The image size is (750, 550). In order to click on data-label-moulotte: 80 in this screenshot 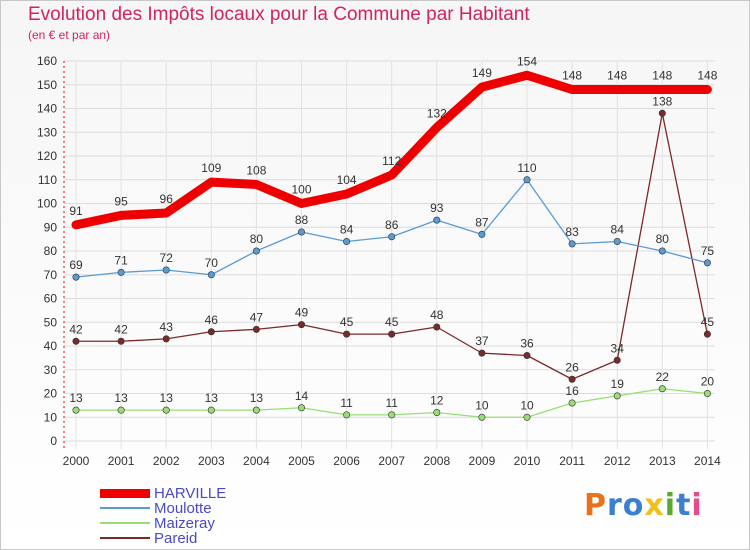, I will do `click(663, 239)`.